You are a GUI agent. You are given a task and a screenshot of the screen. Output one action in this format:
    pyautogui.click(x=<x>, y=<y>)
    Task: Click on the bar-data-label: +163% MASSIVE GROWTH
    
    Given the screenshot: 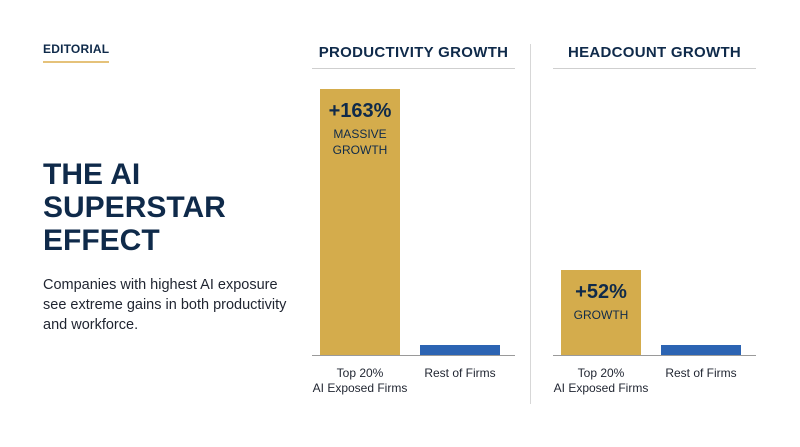 What is the action you would take?
    pyautogui.click(x=360, y=128)
    